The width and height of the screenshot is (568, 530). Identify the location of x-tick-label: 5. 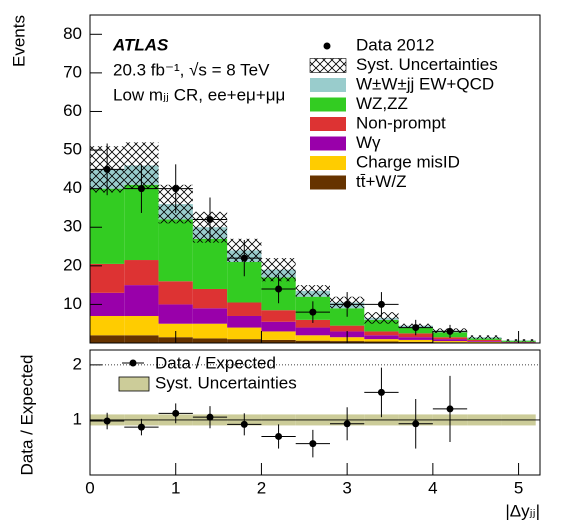
(518, 487).